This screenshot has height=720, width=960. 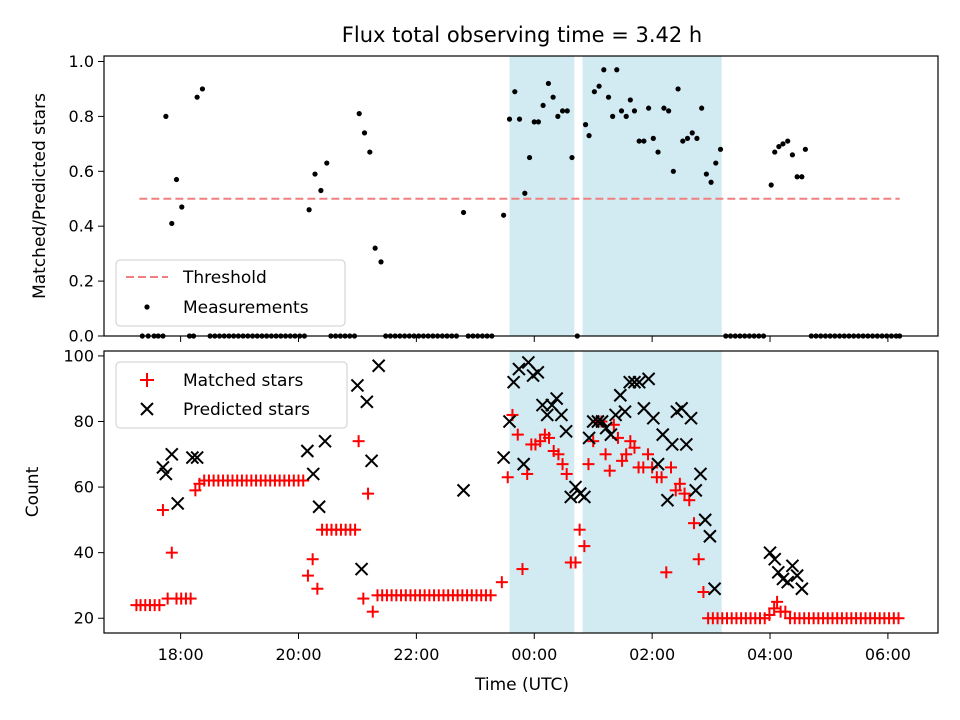 I want to click on y-tick-label: 60, so click(x=84, y=487).